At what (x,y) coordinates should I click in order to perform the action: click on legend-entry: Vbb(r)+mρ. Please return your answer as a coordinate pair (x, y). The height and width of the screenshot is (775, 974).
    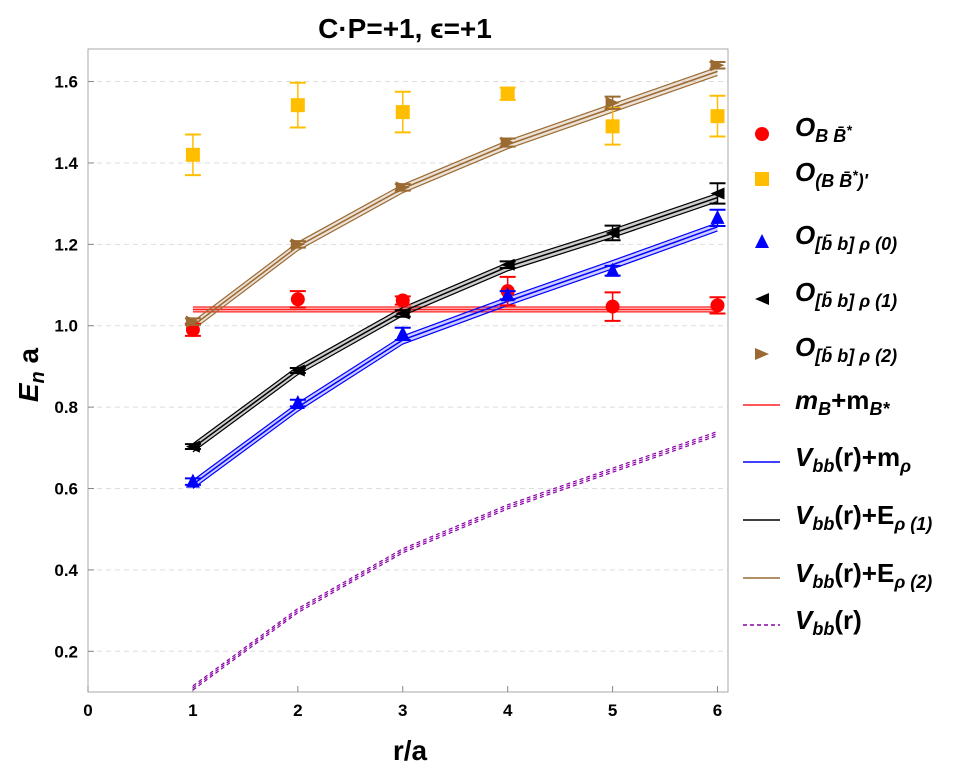
    Looking at the image, I should click on (853, 459).